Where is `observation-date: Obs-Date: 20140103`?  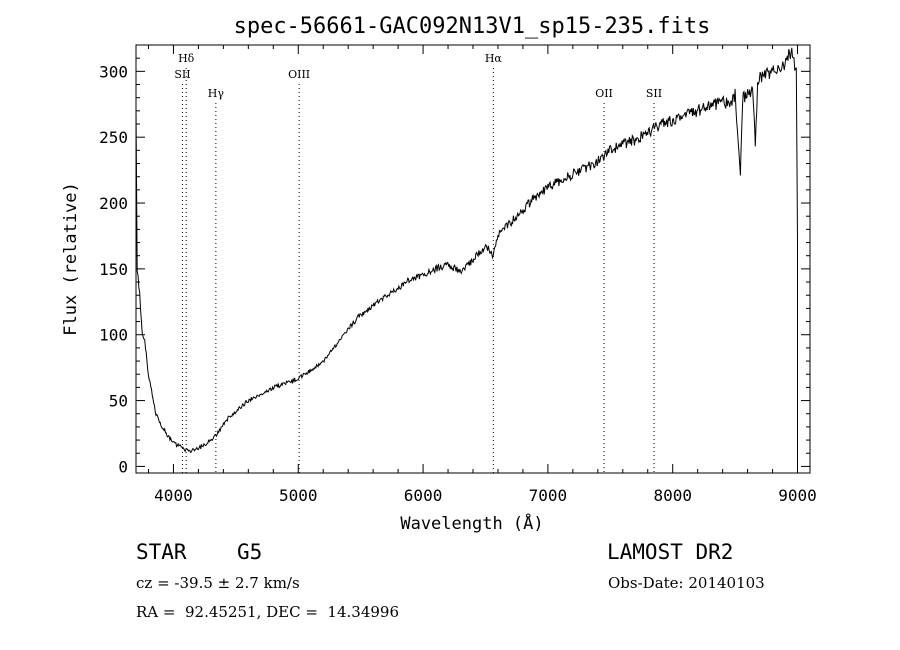
observation-date: Obs-Date: 20140103 is located at coordinates (686, 583).